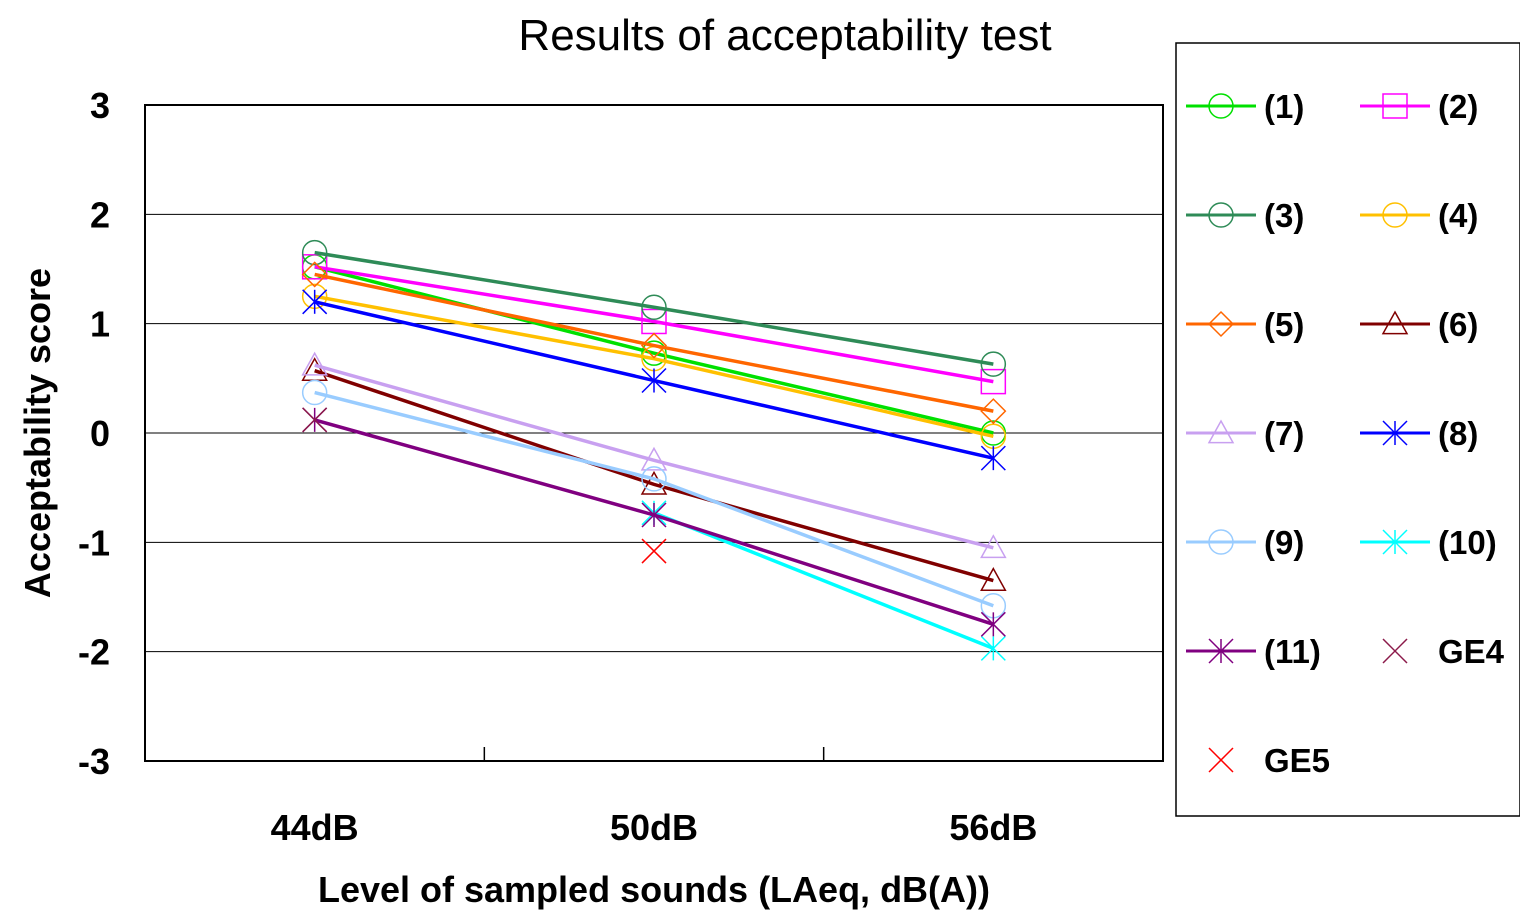 This screenshot has height=916, width=1520. What do you see at coordinates (1284, 215) in the screenshot?
I see `legend-label: (3)` at bounding box center [1284, 215].